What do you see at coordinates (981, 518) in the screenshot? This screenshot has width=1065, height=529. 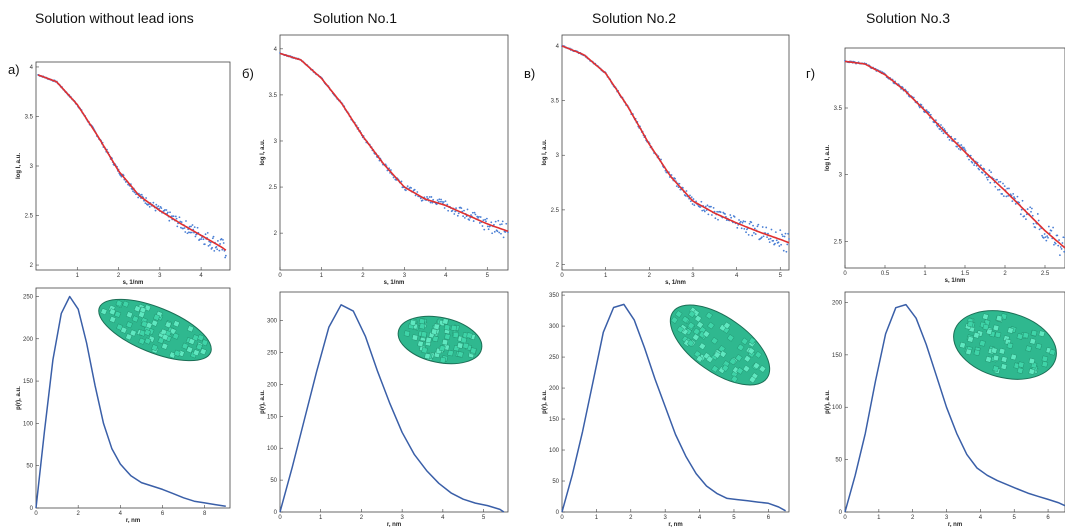 I see `x-tick-label: 4` at bounding box center [981, 518].